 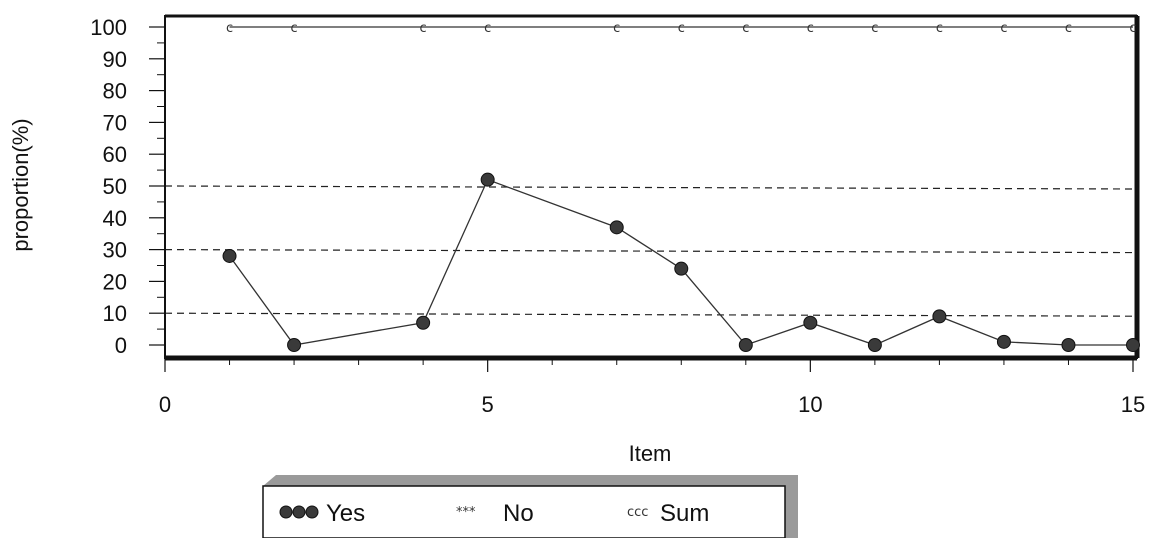 What do you see at coordinates (345, 513) in the screenshot?
I see `legend-label-yes: Yes` at bounding box center [345, 513].